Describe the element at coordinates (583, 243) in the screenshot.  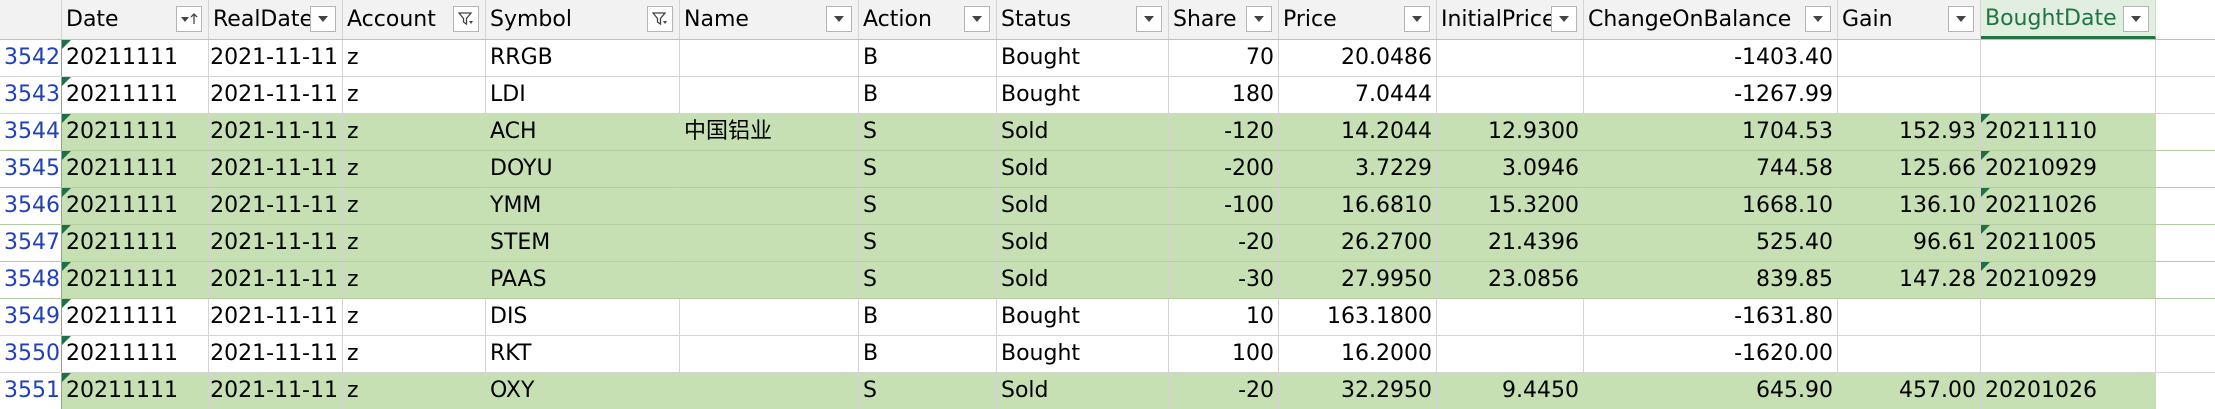
I see `cell-symbol: STEM` at that location.